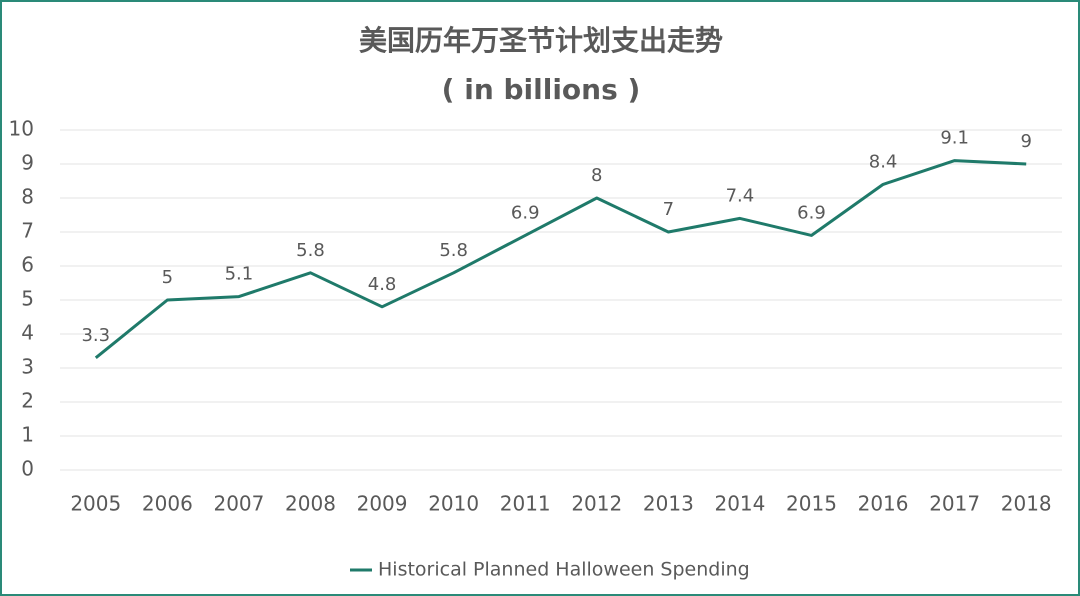 The height and width of the screenshot is (596, 1080). Describe the element at coordinates (27, 163) in the screenshot. I see `y-tick-label: 9` at that location.